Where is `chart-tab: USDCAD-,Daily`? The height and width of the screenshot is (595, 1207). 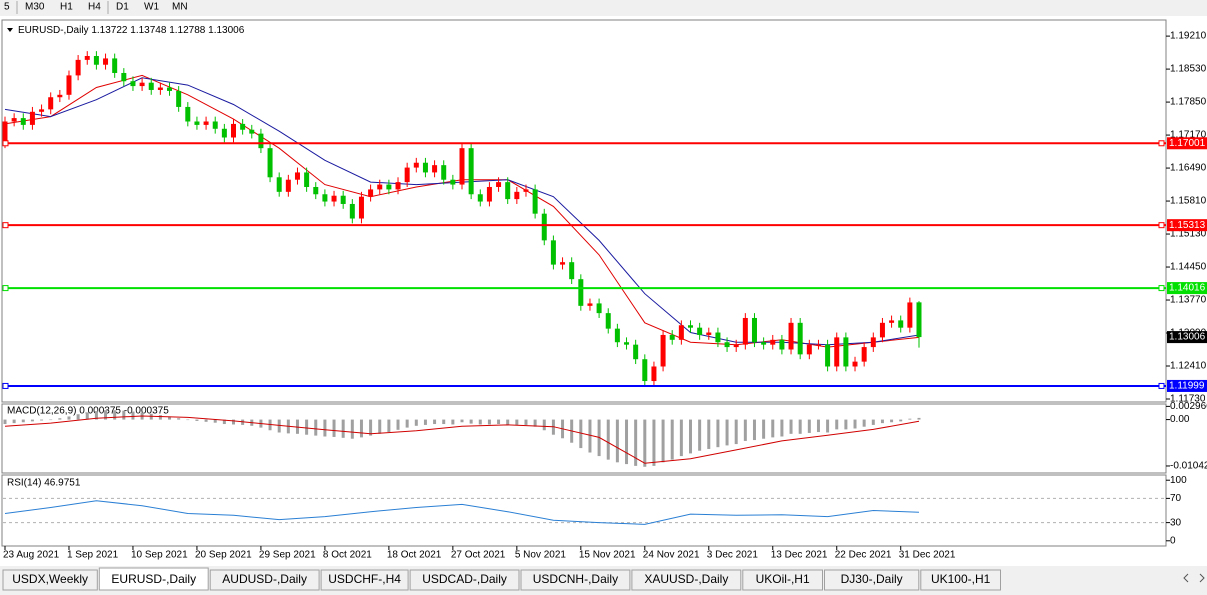 chart-tab: USDCAD-,Daily is located at coordinates (464, 580).